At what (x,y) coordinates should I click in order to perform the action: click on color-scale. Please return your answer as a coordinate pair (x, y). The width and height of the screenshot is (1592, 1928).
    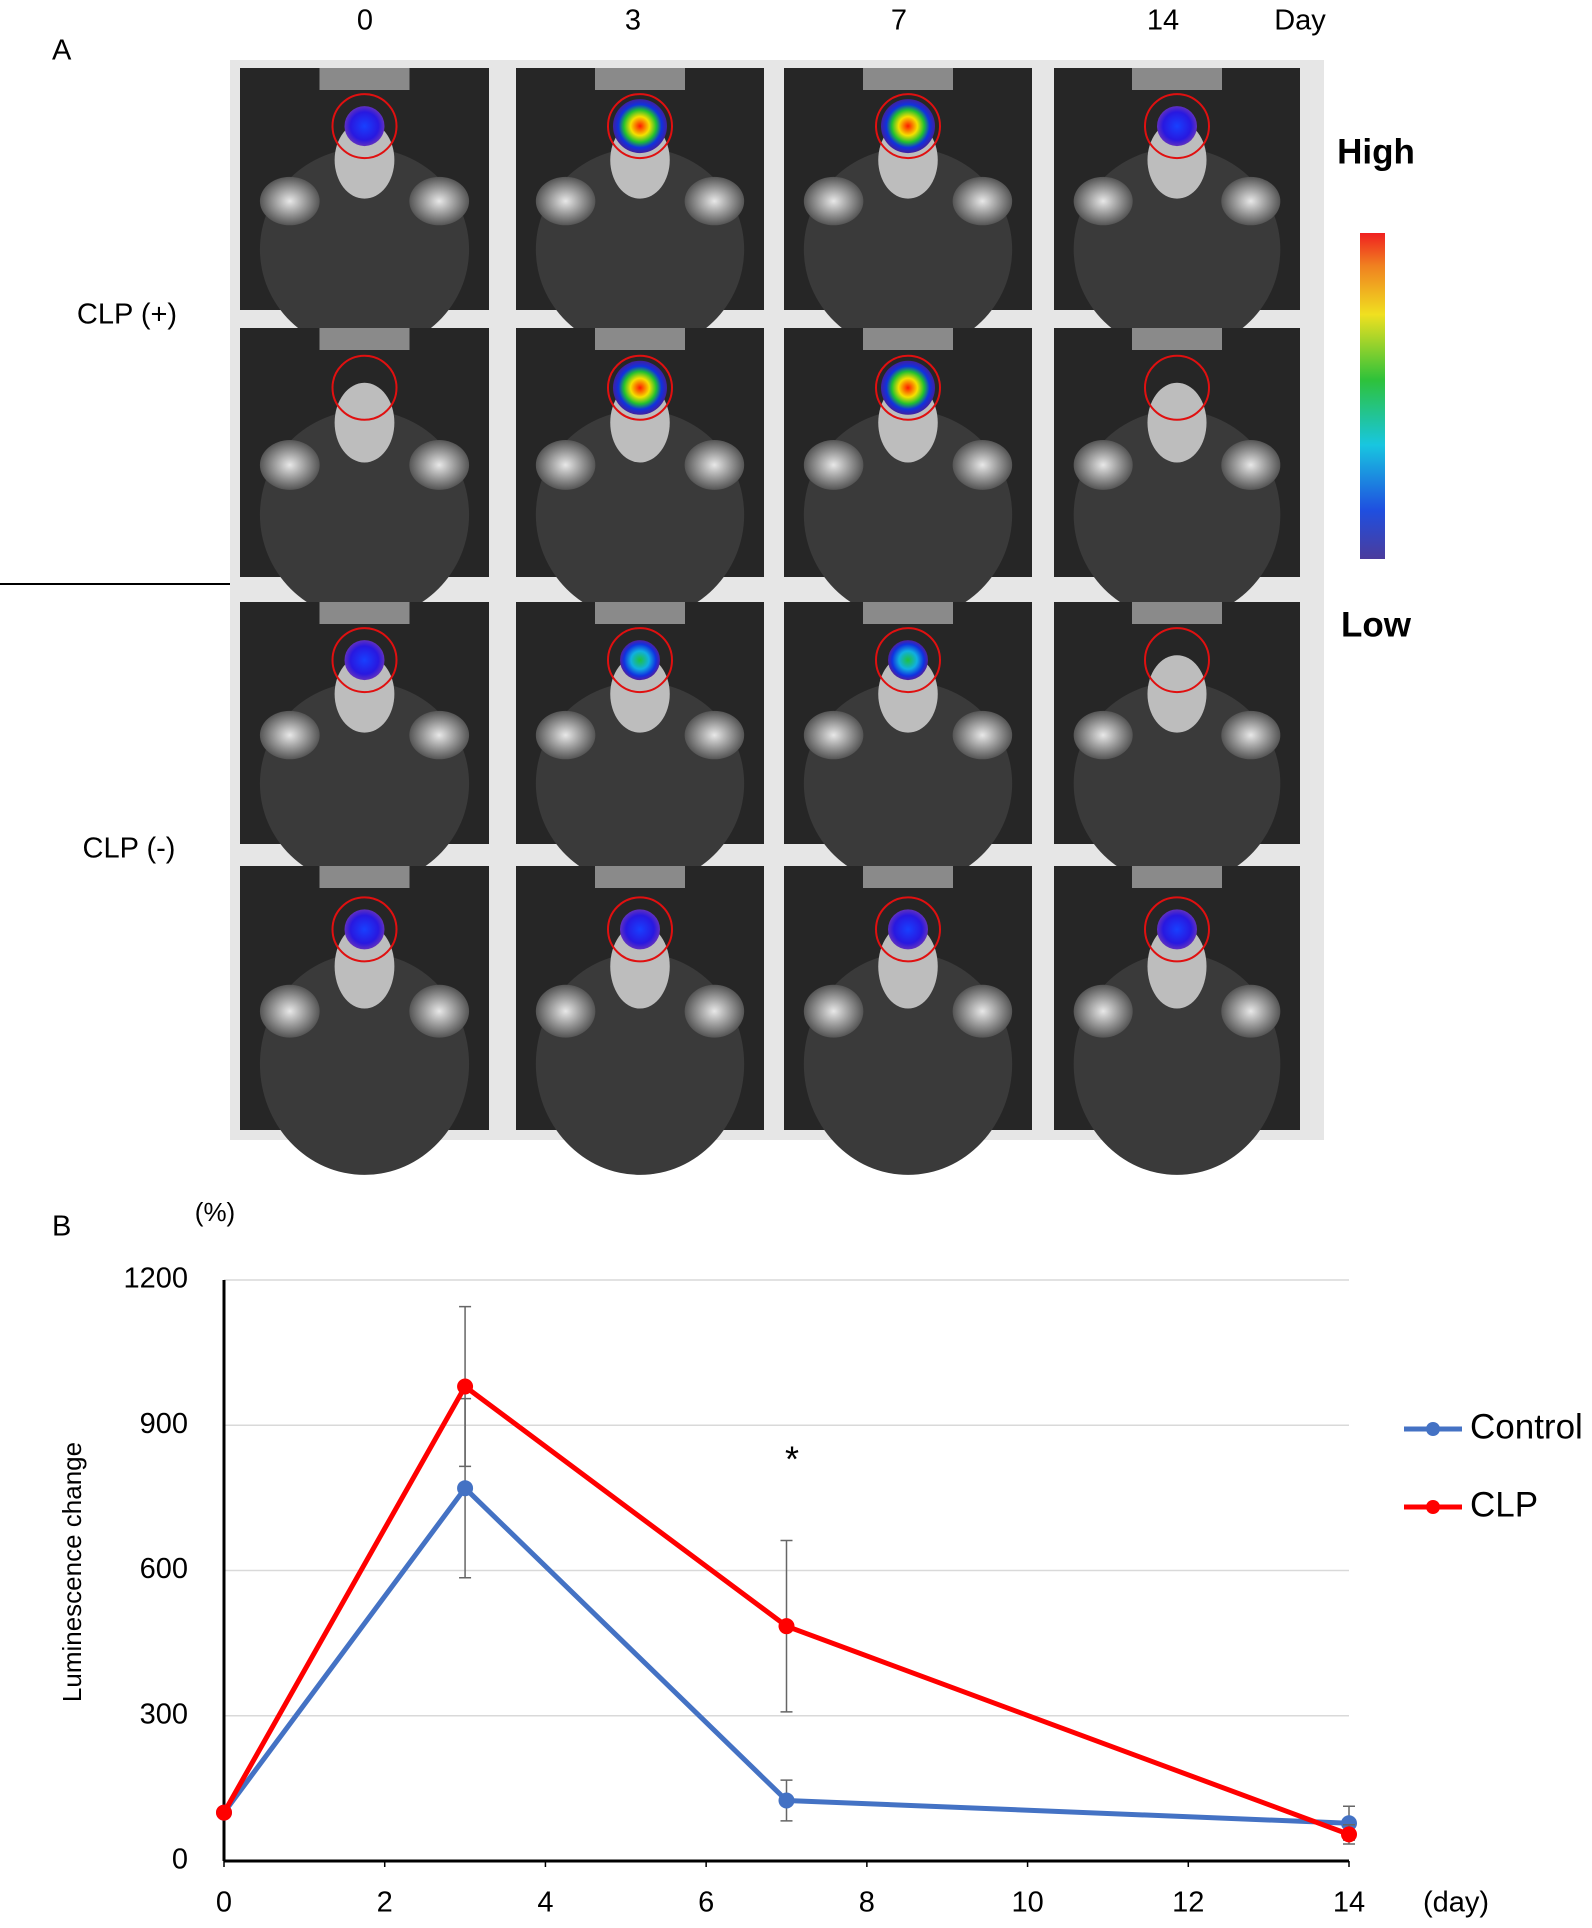
    Looking at the image, I should click on (1372, 396).